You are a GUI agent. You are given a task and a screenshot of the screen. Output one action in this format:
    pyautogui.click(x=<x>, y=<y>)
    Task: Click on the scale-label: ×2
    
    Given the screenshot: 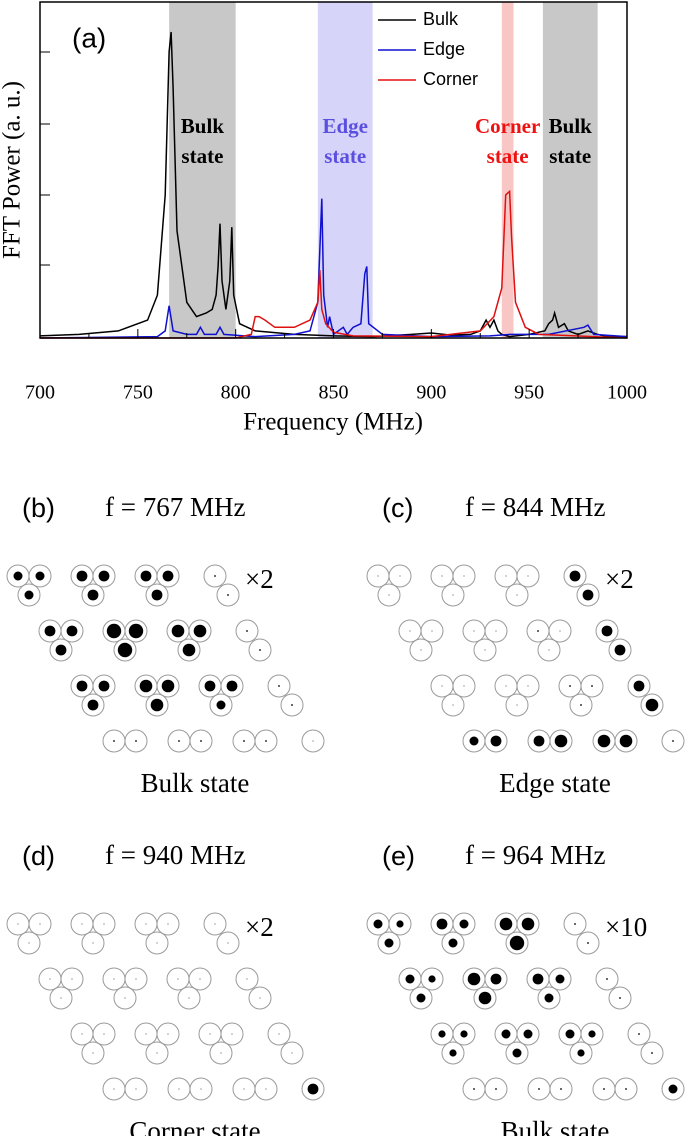 What is the action you would take?
    pyautogui.click(x=259, y=927)
    